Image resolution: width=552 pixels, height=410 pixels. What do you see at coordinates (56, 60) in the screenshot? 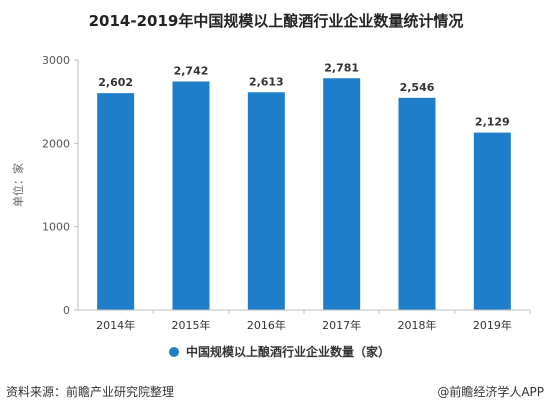
I see `y-tick-label: 3000` at bounding box center [56, 60].